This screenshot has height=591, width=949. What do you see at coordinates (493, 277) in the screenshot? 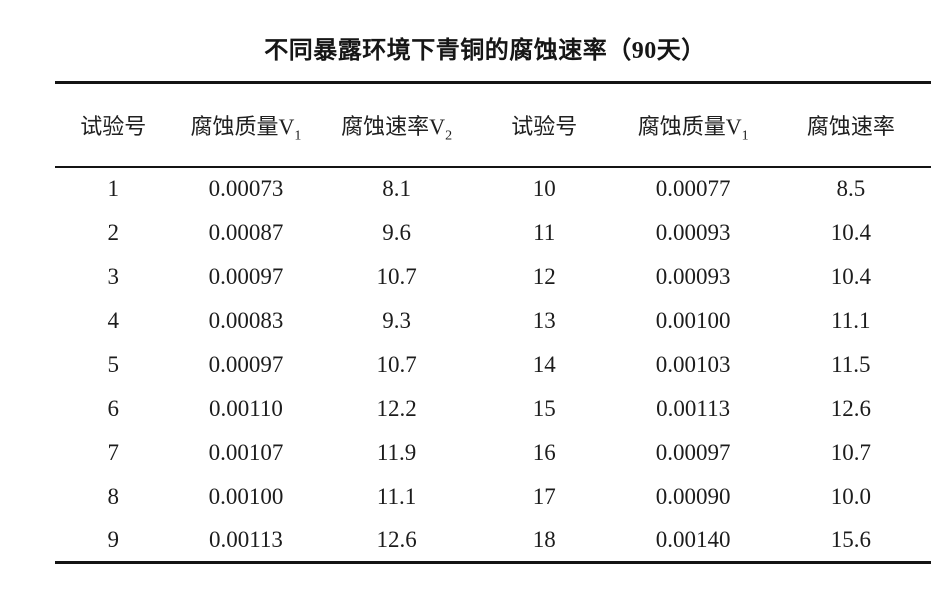
I see `table-row: 3 0.00097 10.7 12 0.00093 10.4` at bounding box center [493, 277].